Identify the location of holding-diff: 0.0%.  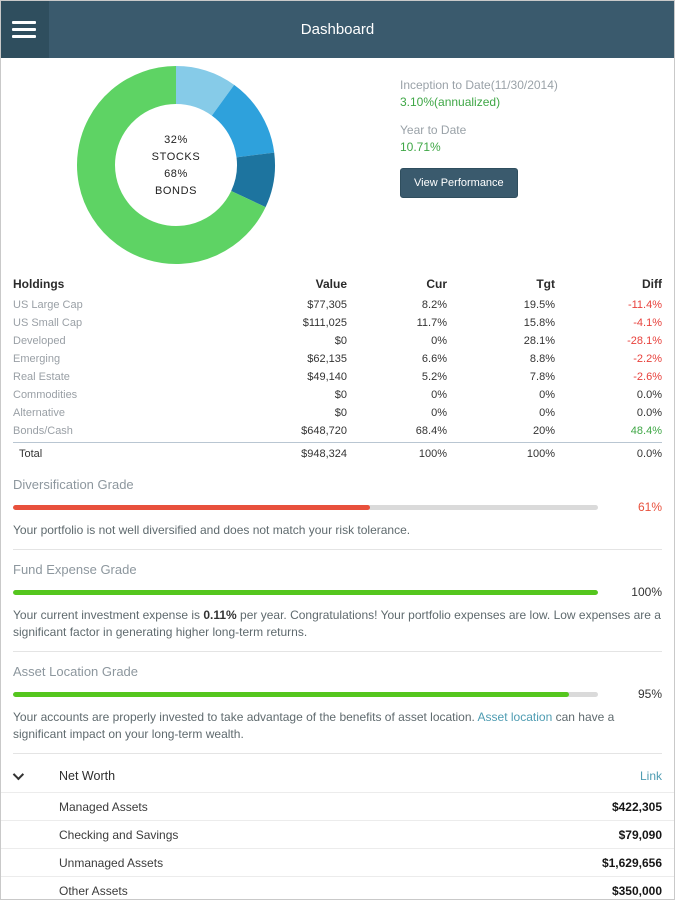
(649, 413).